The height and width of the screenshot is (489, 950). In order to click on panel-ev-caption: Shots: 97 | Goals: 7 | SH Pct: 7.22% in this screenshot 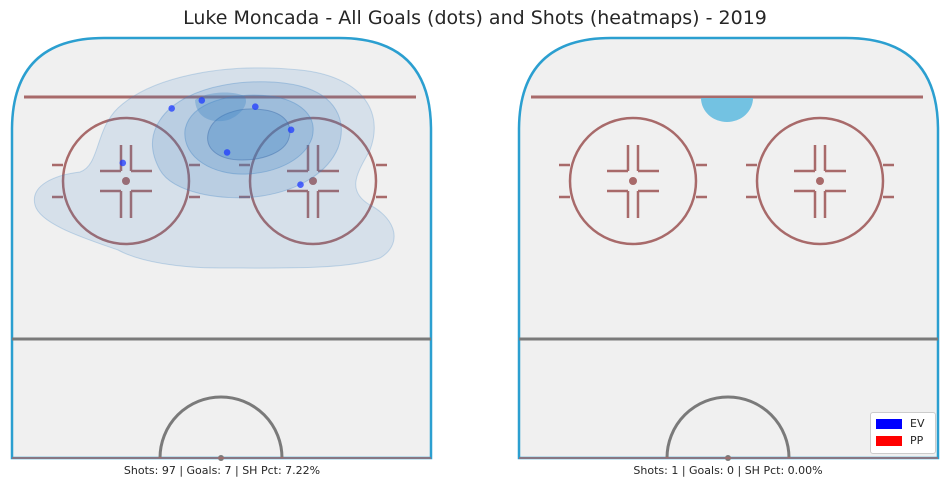, I will do `click(222, 470)`.